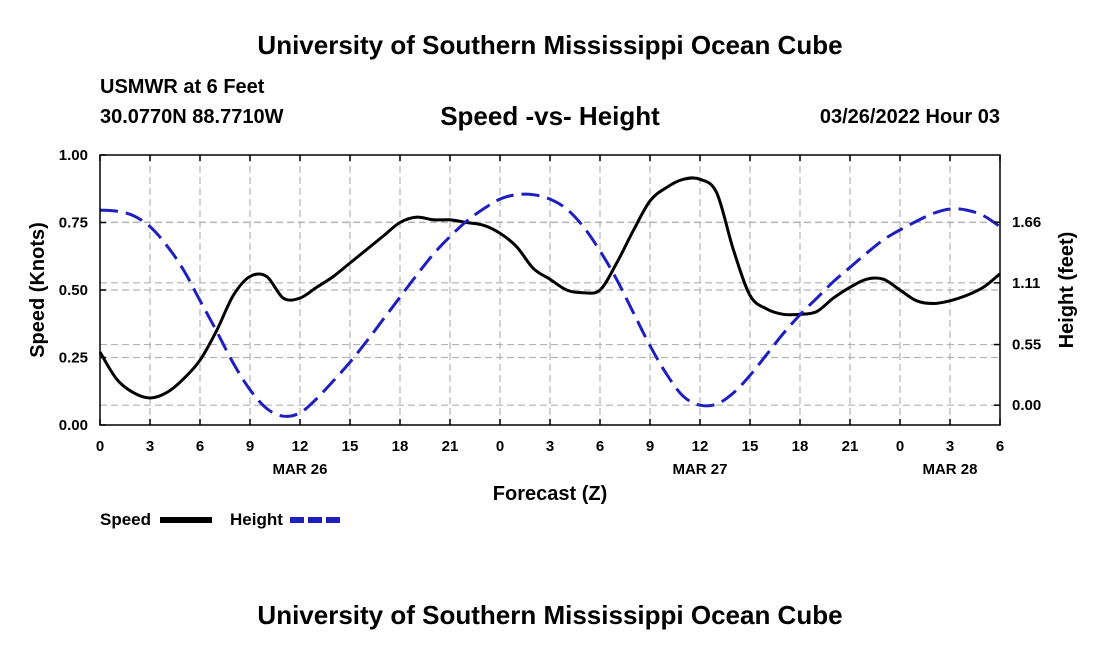 Image resolution: width=1100 pixels, height=650 pixels. Describe the element at coordinates (221, 519) in the screenshot. I see `legend: Speed Height` at that location.